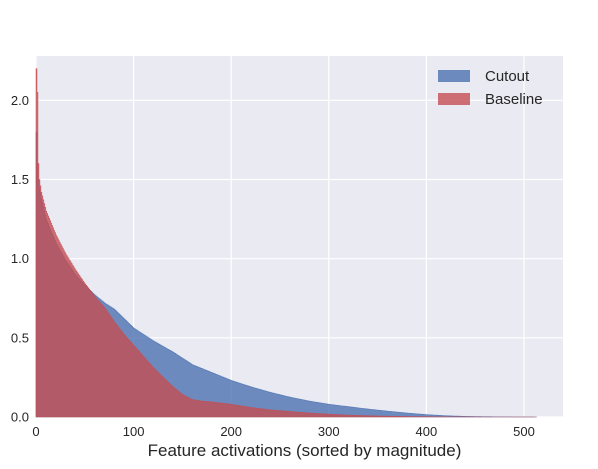  What do you see at coordinates (524, 431) in the screenshot?
I see `x-tick-label: 500` at bounding box center [524, 431].